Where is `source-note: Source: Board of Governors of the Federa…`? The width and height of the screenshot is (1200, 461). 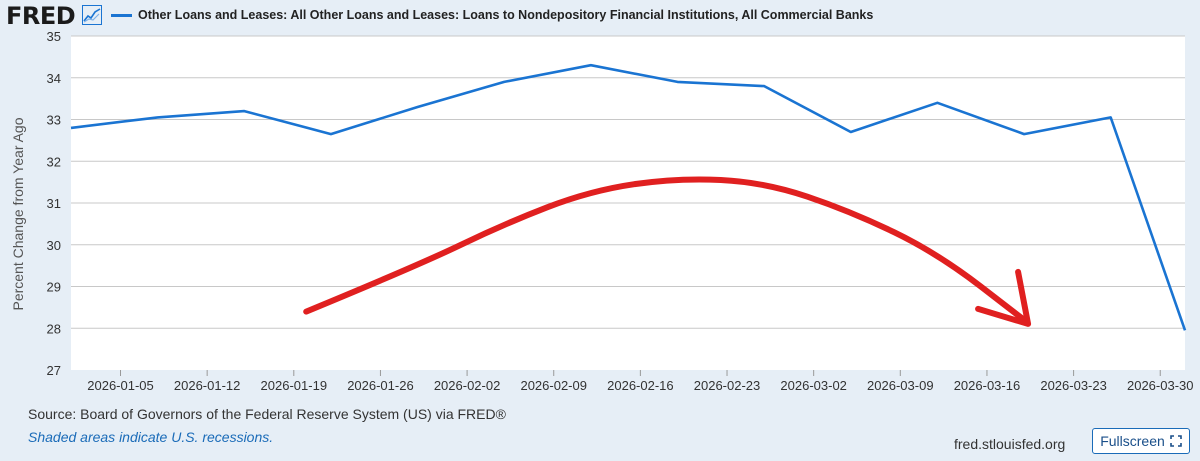 source-note: Source: Board of Governors of the Federa… is located at coordinates (267, 414).